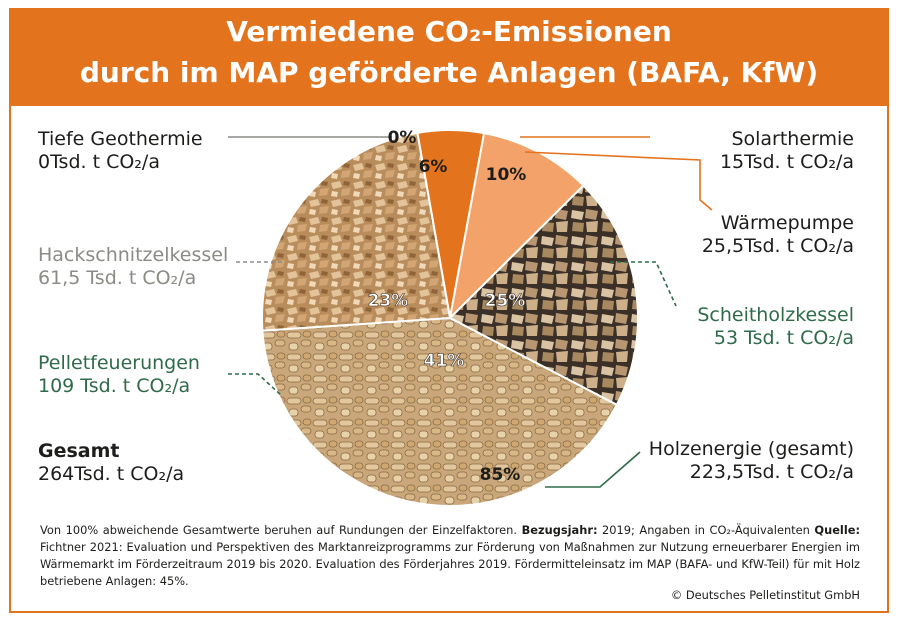 The height and width of the screenshot is (627, 900). Describe the element at coordinates (114, 386) in the screenshot. I see `label-value: 109 Tsd. t CO₂/a` at that location.